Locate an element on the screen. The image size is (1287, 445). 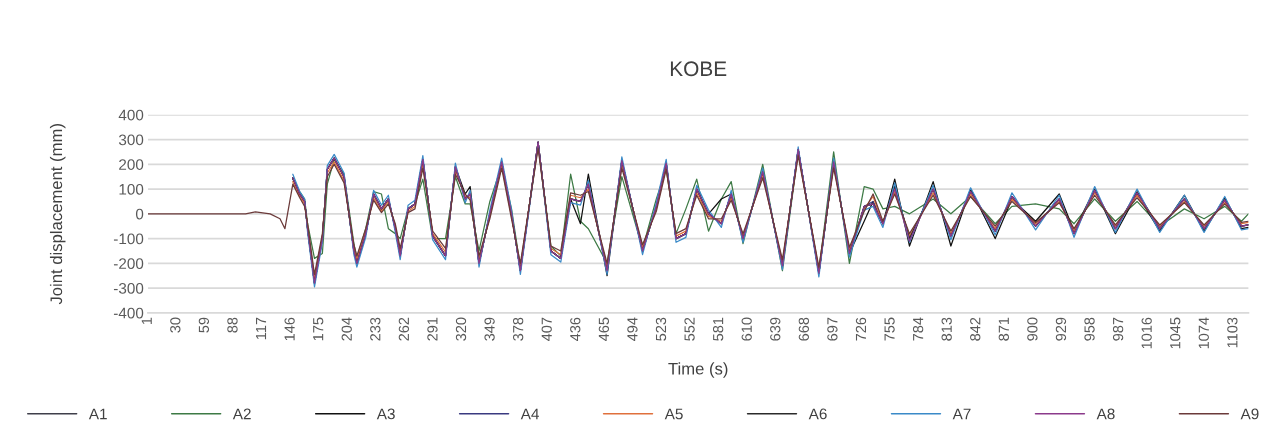
x-tick-label: 204 is located at coordinates (346, 329).